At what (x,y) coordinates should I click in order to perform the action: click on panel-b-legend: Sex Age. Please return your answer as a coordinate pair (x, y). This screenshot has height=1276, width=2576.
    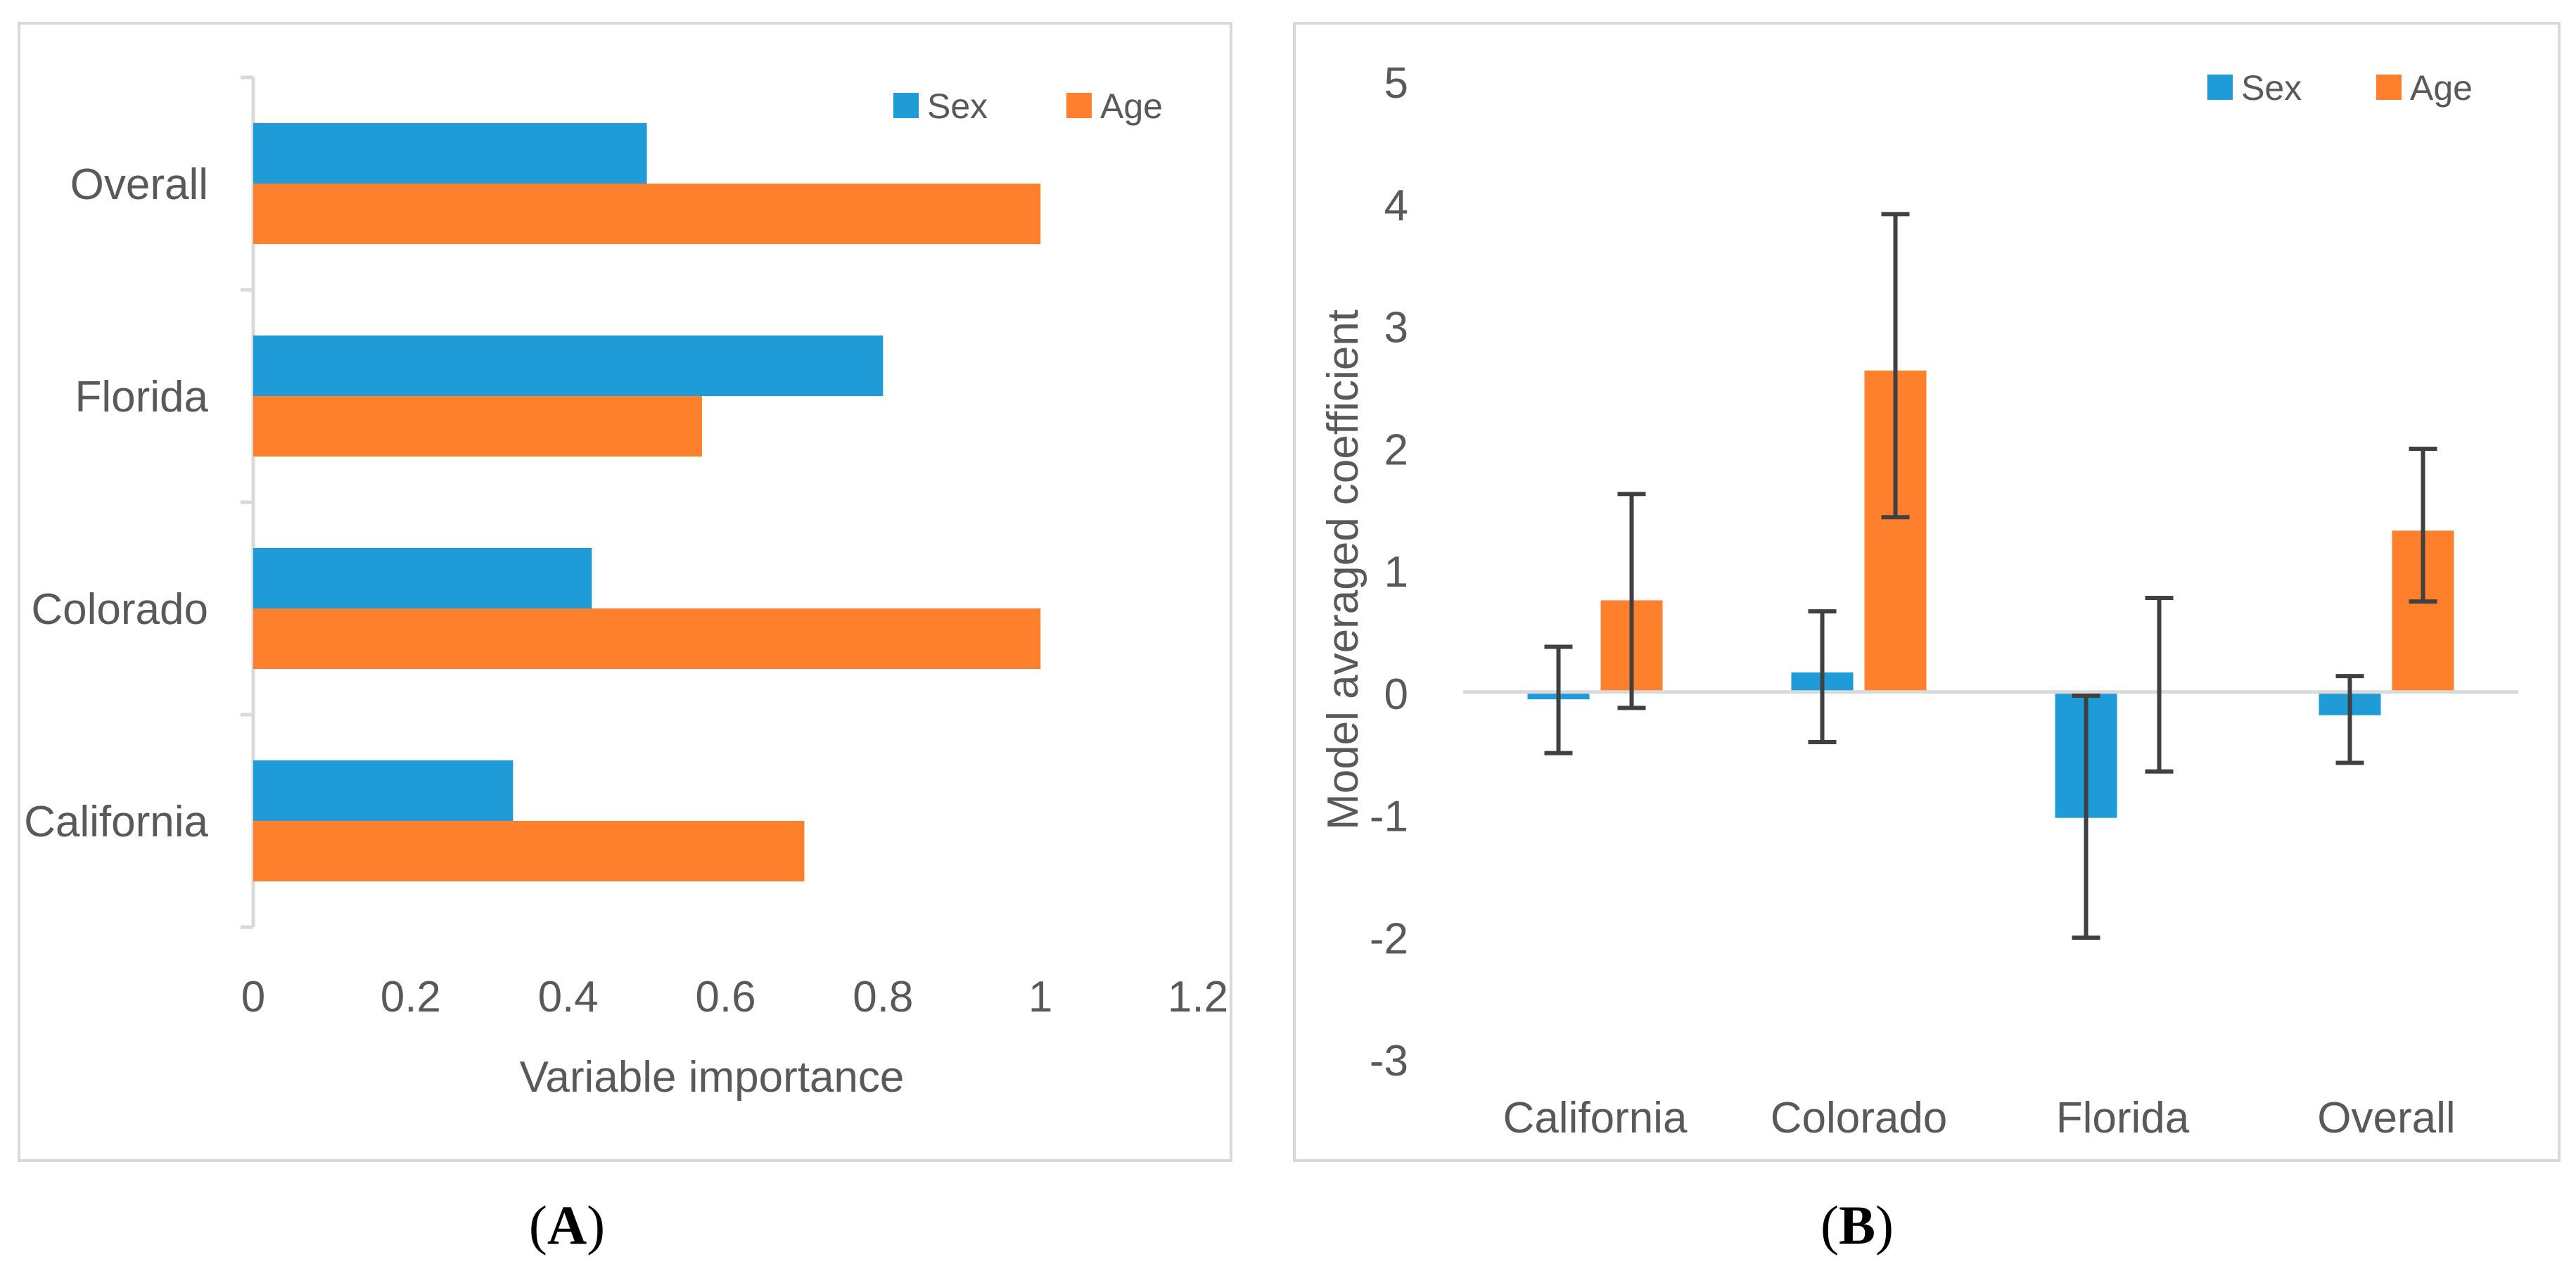
    Looking at the image, I should click on (2340, 88).